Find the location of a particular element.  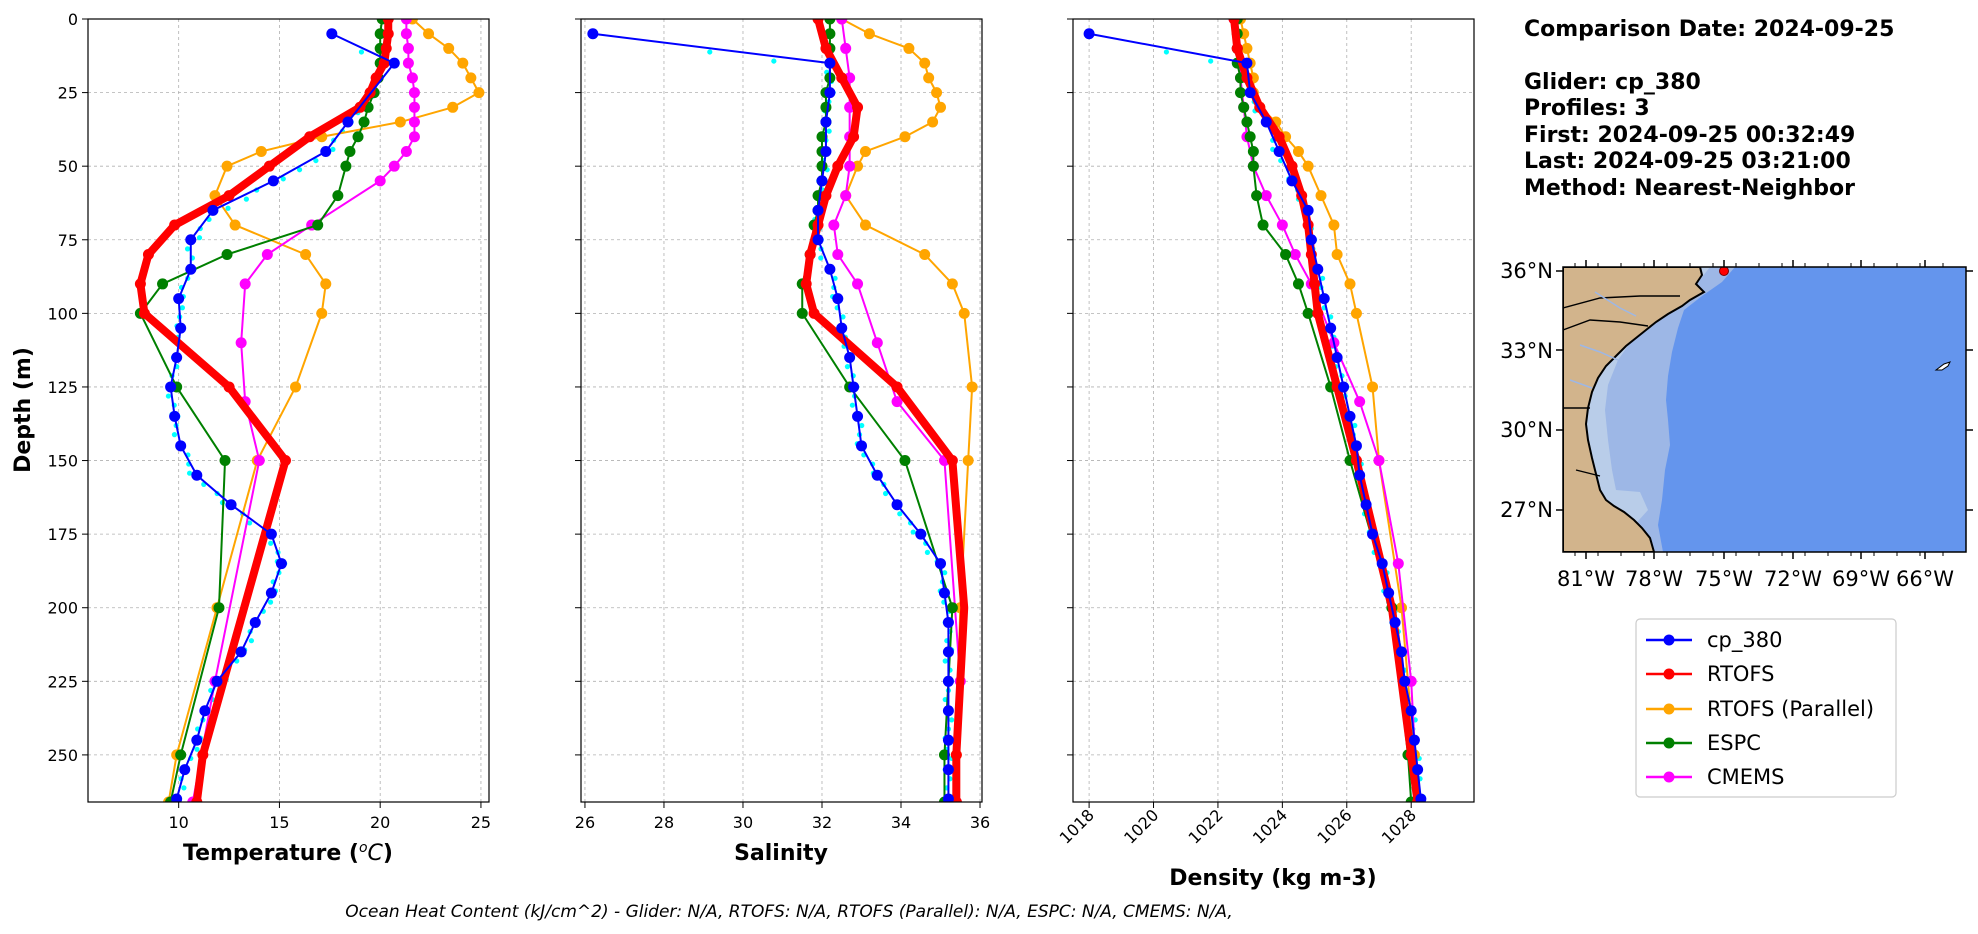

series-line-espc is located at coordinates (1324, 410).